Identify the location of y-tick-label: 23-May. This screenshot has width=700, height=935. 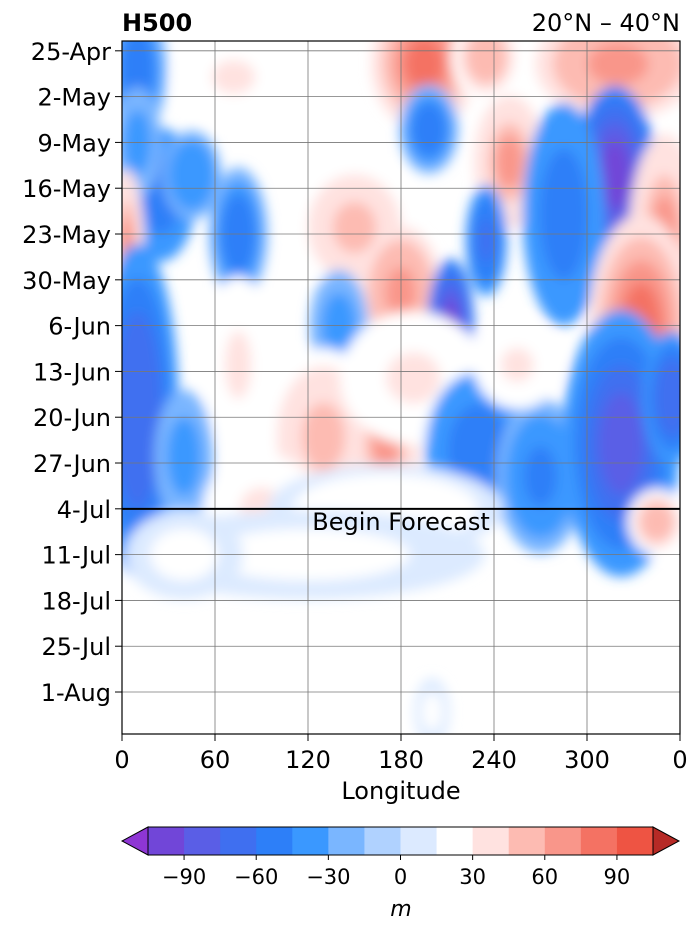
(66, 235).